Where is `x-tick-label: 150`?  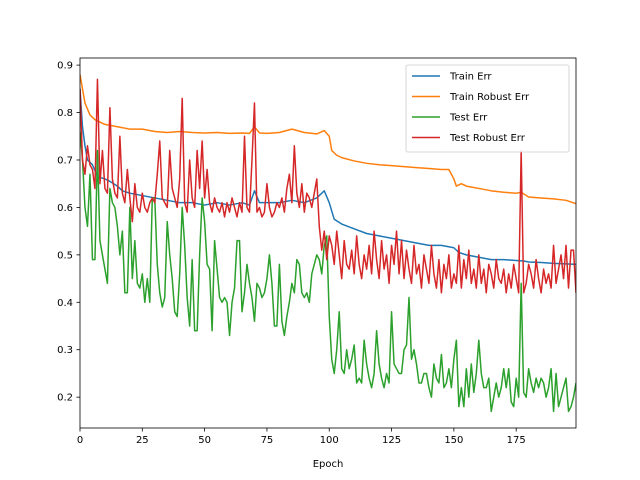 x-tick-label: 150 is located at coordinates (453, 440).